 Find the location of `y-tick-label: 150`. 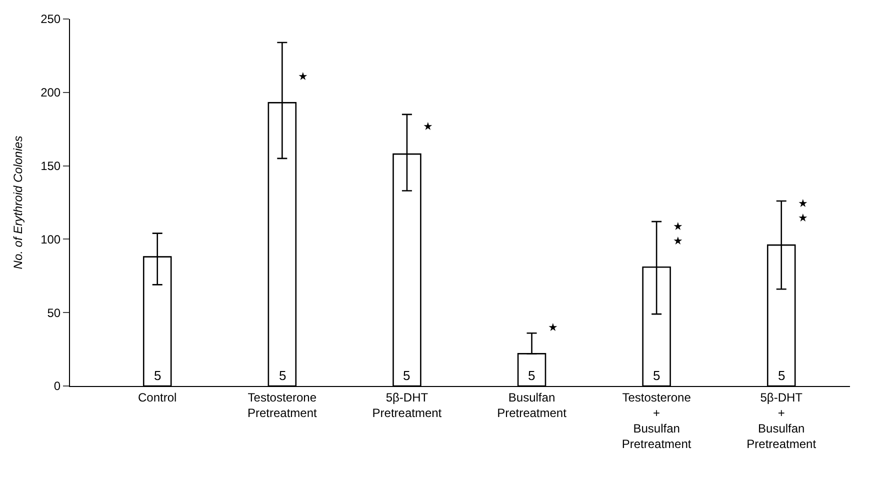

y-tick-label: 150 is located at coordinates (50, 166).